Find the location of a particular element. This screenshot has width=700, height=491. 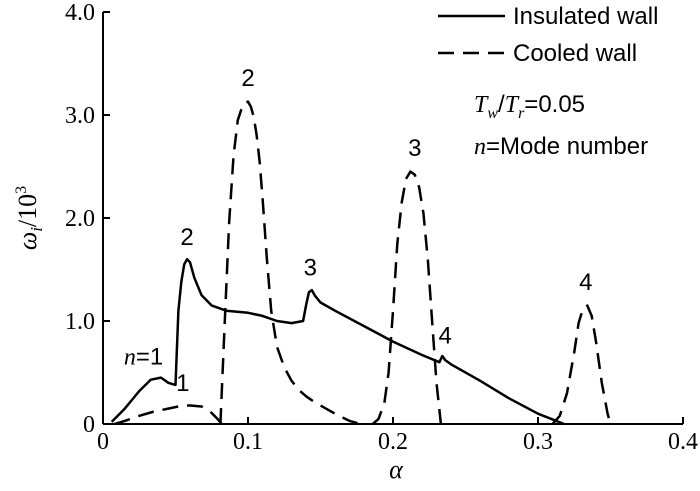

legend-label-insulated: Insulated wall is located at coordinates (585, 16).